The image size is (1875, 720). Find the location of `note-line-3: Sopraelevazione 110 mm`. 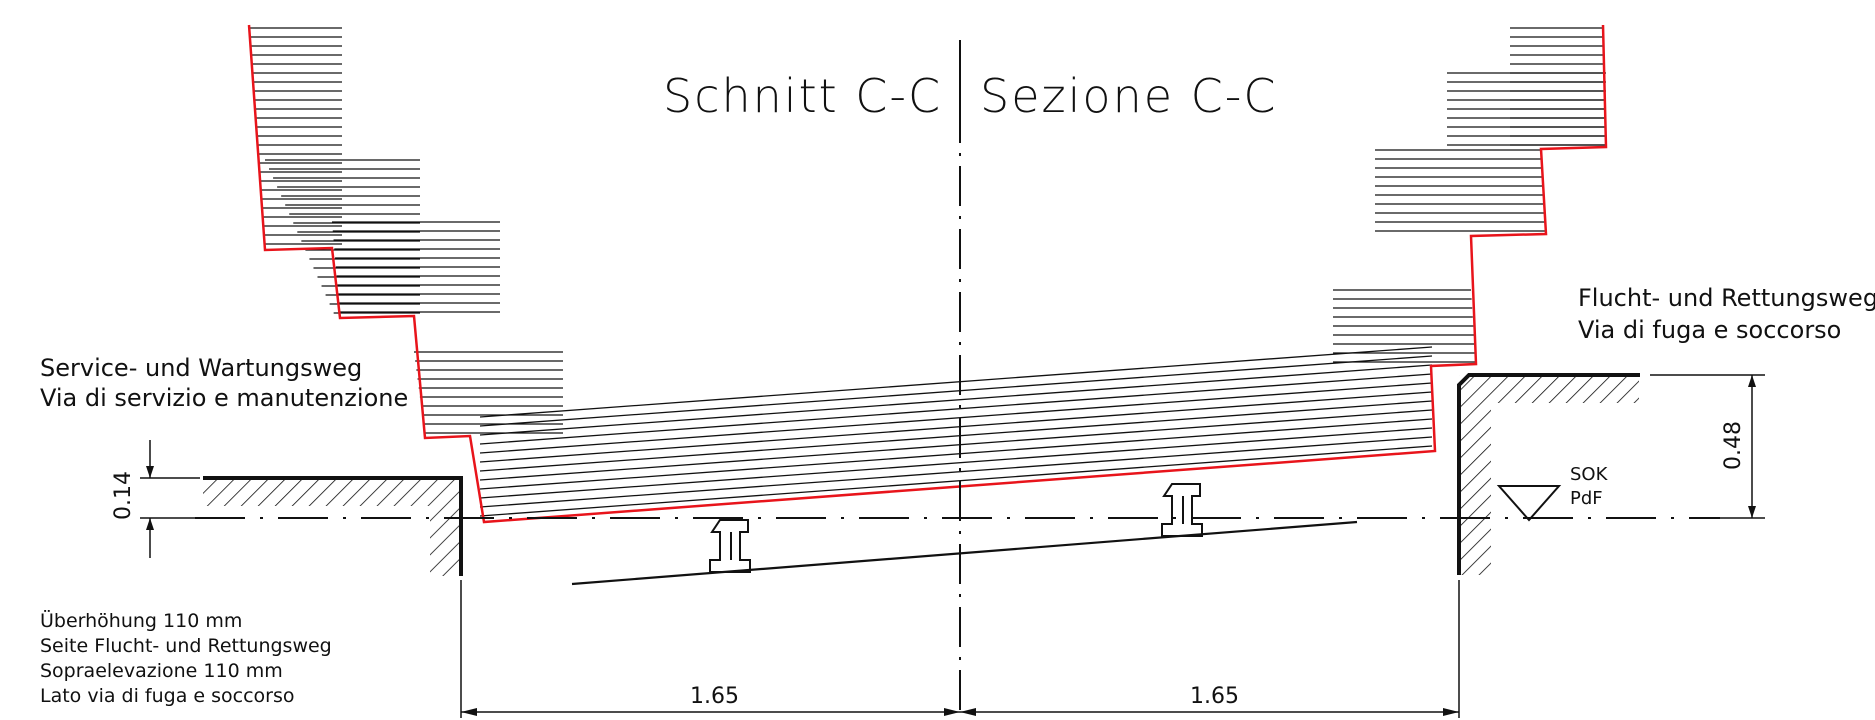

note-line-3: Sopraelevazione 110 mm is located at coordinates (161, 671).